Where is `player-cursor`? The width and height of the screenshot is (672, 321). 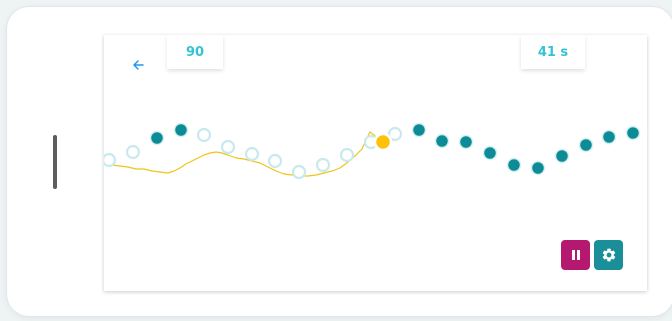 player-cursor is located at coordinates (383, 142).